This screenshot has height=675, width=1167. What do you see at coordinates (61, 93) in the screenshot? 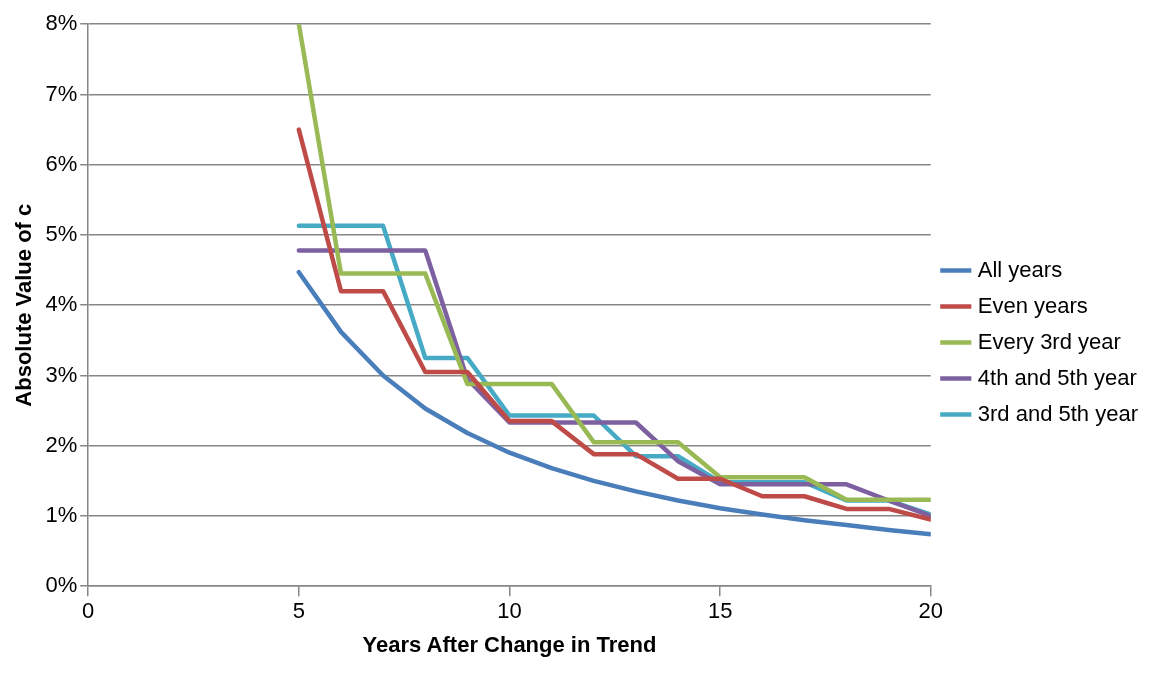
I see `y-tick-label: 7%` at bounding box center [61, 93].